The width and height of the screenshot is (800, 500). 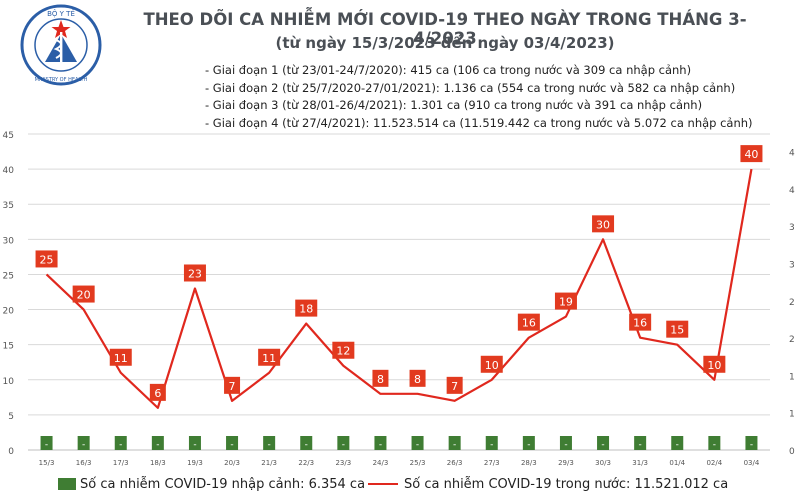 What do you see at coordinates (195, 463) in the screenshot?
I see `x-tick-label: 19/3` at bounding box center [195, 463].